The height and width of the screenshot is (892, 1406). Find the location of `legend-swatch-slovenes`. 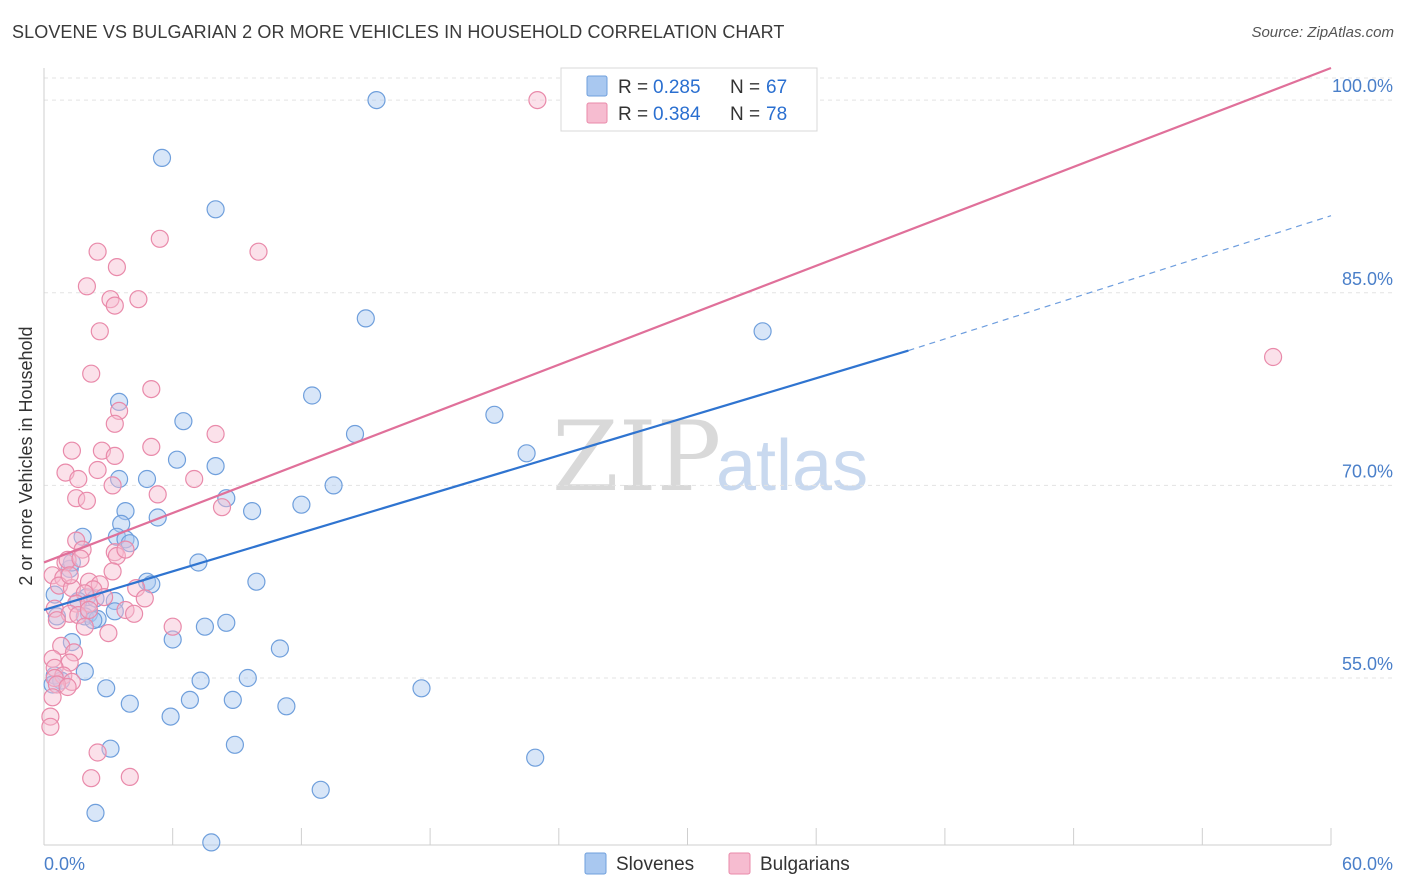

legend-swatch-slovenes is located at coordinates (597, 86).